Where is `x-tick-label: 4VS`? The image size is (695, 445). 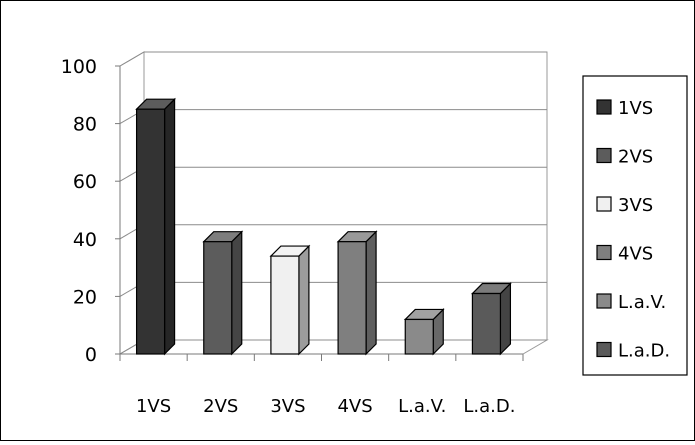
x-tick-label: 4VS is located at coordinates (354, 406).